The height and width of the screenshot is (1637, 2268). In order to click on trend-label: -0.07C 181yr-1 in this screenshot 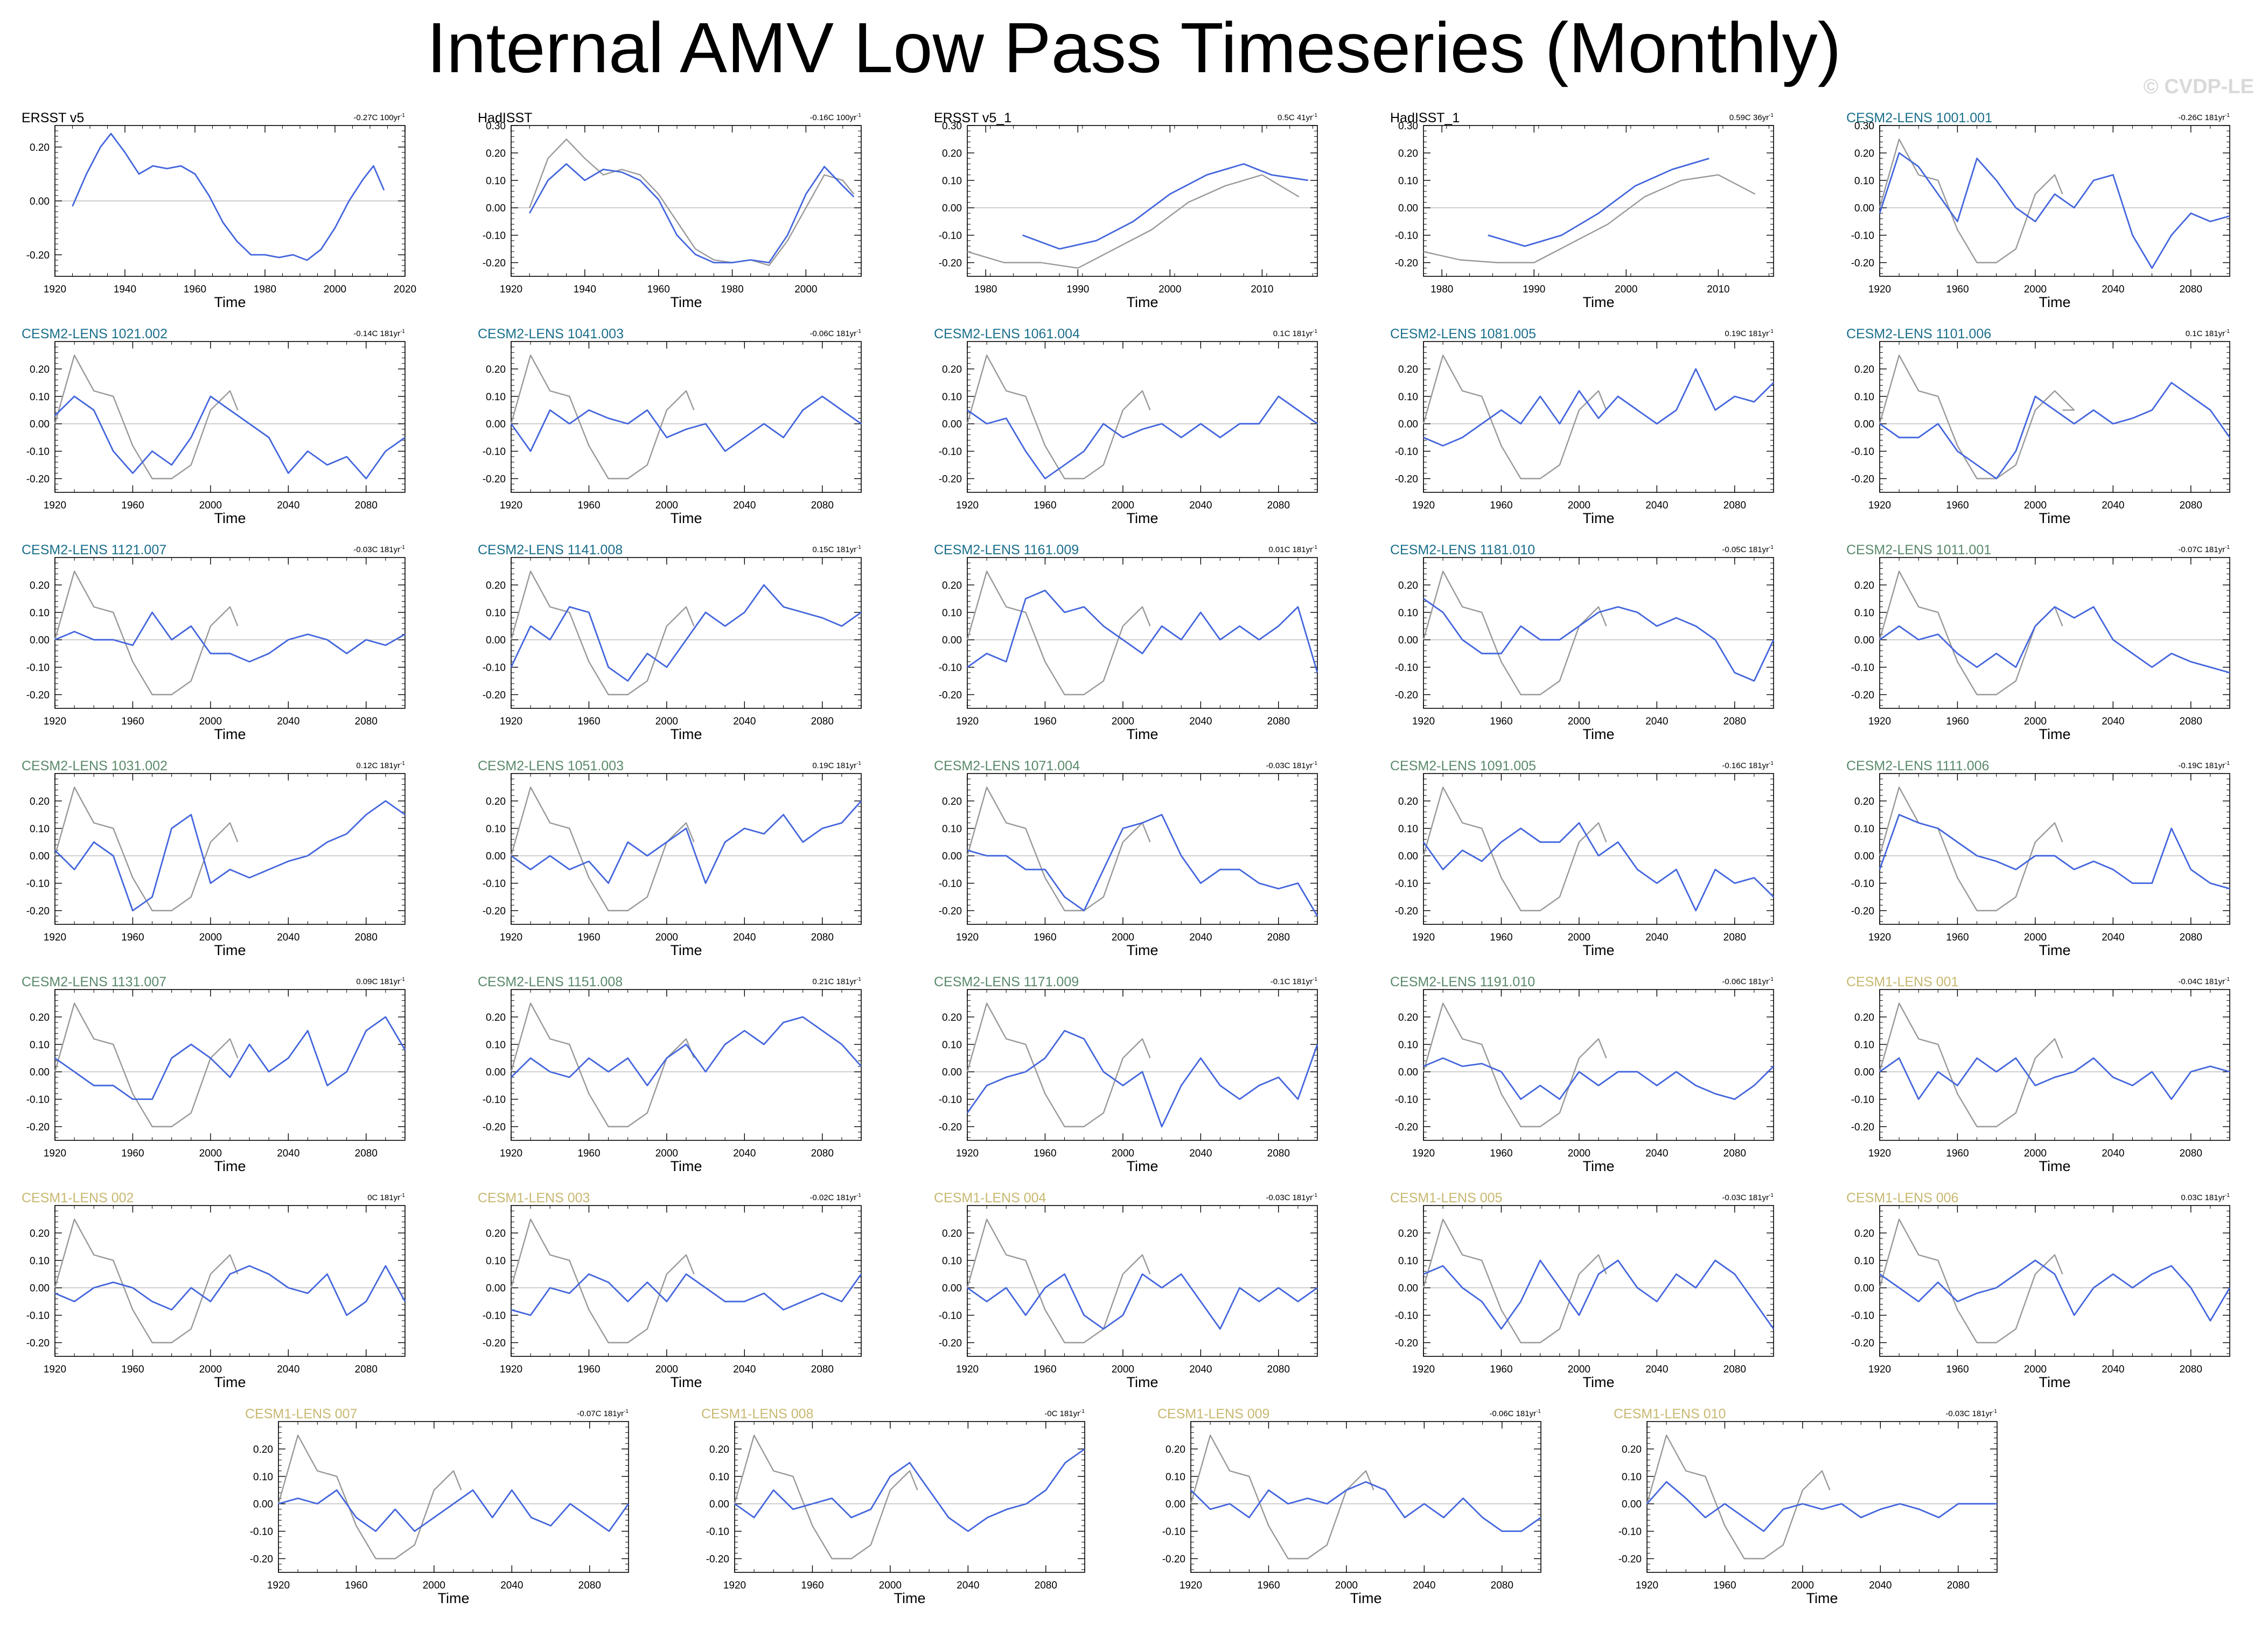, I will do `click(2204, 549)`.